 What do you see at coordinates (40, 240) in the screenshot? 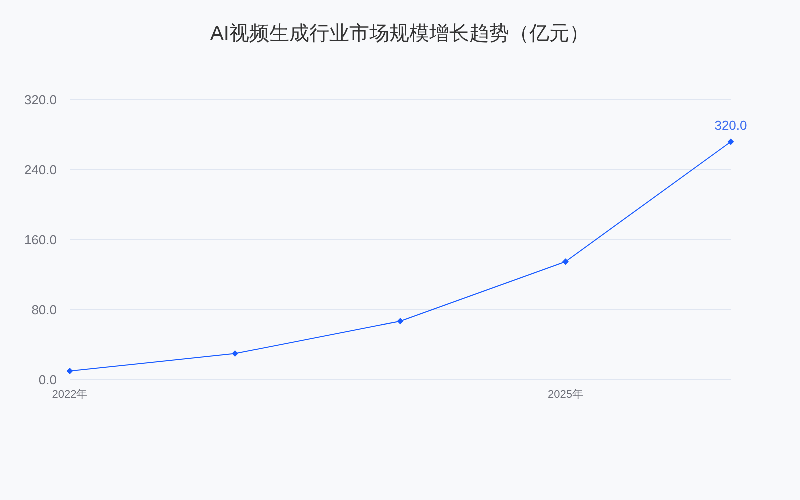
I see `y-tick-label: 160.0` at bounding box center [40, 240].